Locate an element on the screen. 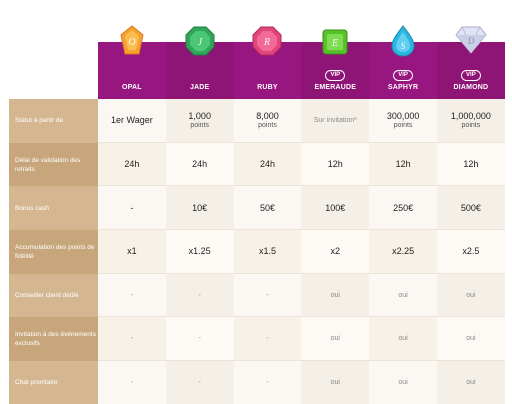 This screenshot has width=512, height=404. cell-value: x2.5 is located at coordinates (471, 251).